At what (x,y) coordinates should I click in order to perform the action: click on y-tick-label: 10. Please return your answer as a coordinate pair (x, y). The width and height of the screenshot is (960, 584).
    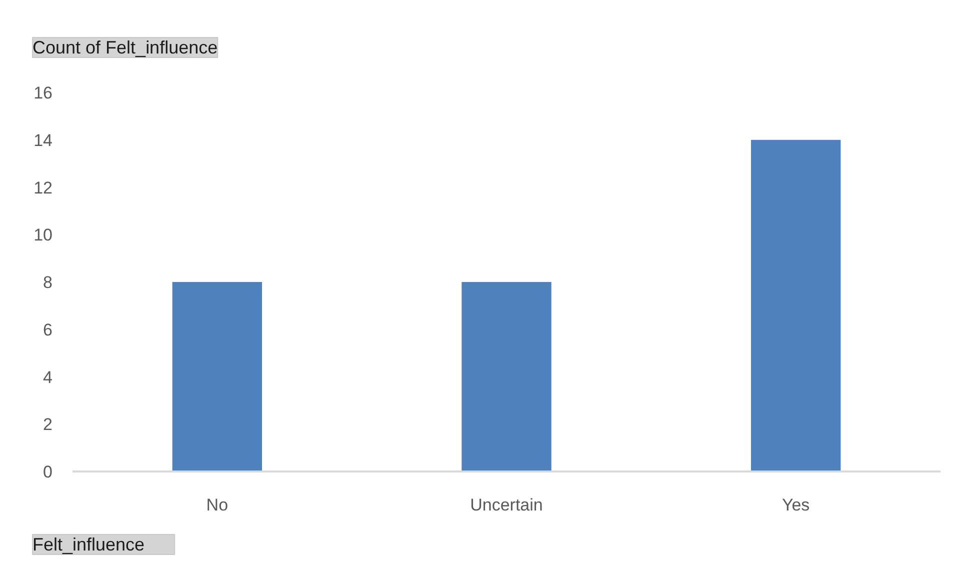
    Looking at the image, I should click on (43, 235).